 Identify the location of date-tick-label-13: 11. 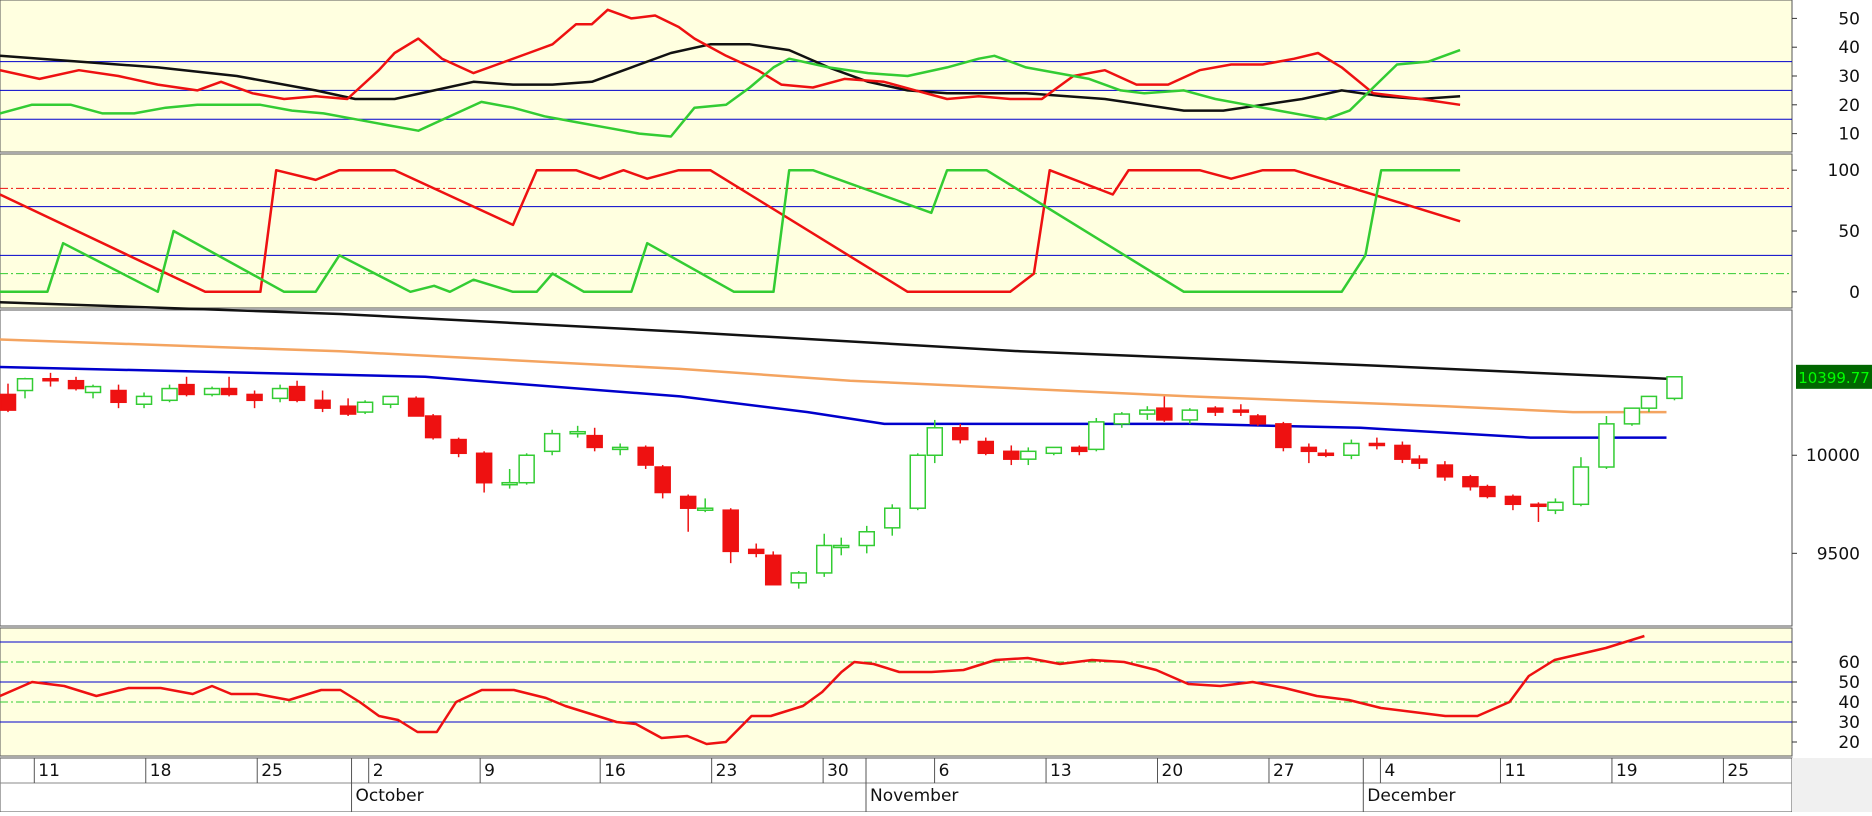
(1515, 771).